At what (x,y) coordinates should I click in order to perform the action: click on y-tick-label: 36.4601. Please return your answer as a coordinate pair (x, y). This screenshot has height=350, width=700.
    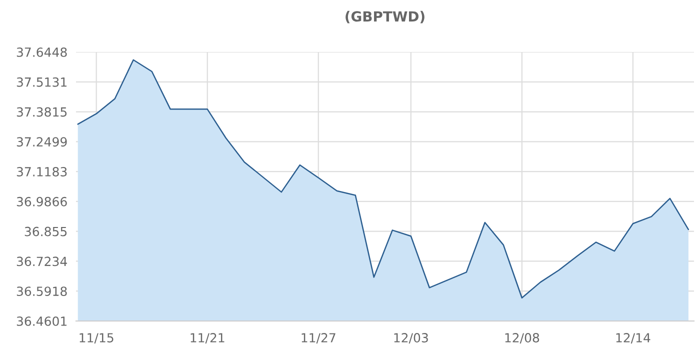
    Looking at the image, I should click on (41, 321).